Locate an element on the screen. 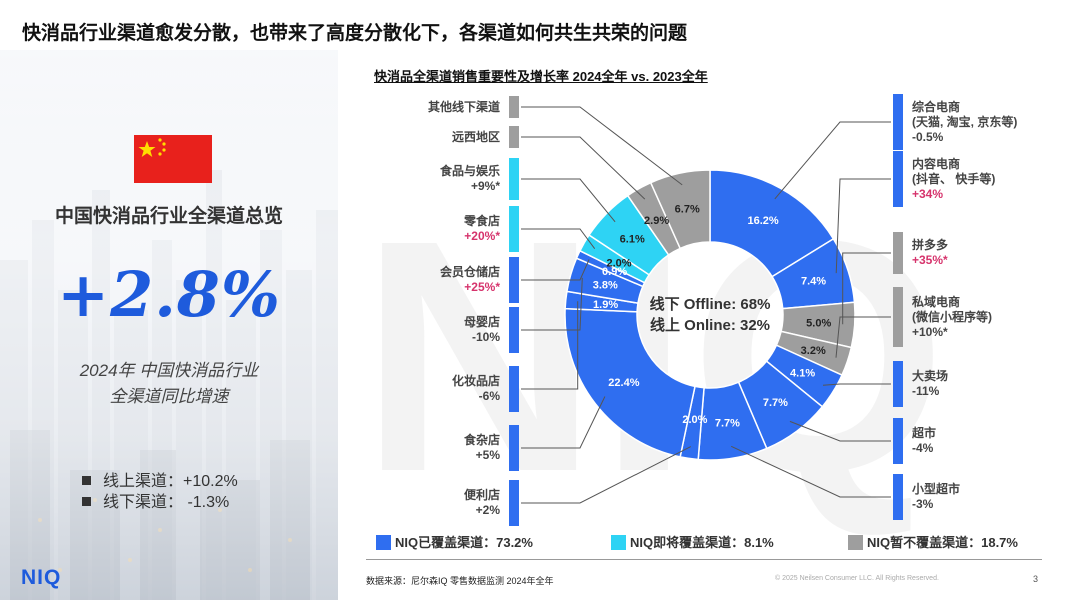 The width and height of the screenshot is (1067, 600). channel-label: 便利店 +2% is located at coordinates (482, 503).